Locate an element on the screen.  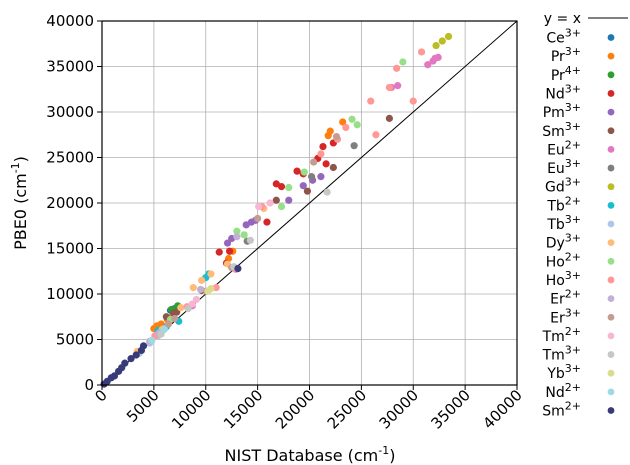
data-point-eu-3plus is located at coordinates (311, 177).